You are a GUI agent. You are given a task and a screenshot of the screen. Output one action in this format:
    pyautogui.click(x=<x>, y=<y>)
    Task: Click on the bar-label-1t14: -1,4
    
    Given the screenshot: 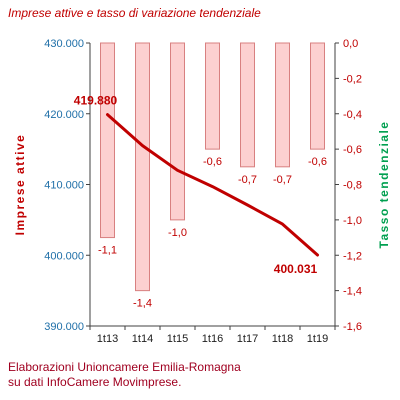 What is the action you would take?
    pyautogui.click(x=142, y=304)
    